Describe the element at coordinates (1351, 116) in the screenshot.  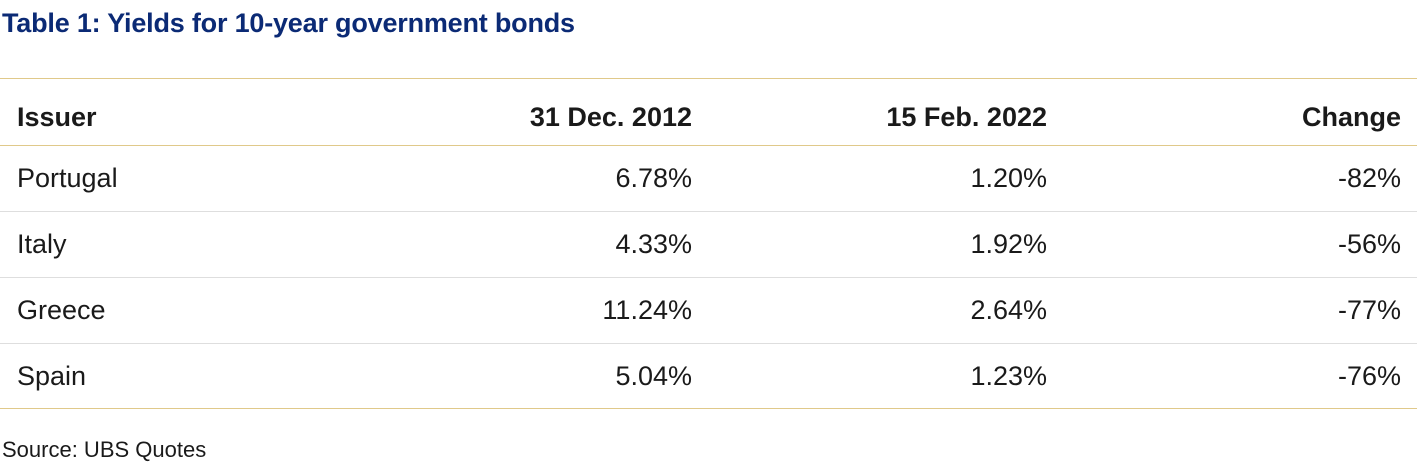
I see `header-change: Change` at that location.